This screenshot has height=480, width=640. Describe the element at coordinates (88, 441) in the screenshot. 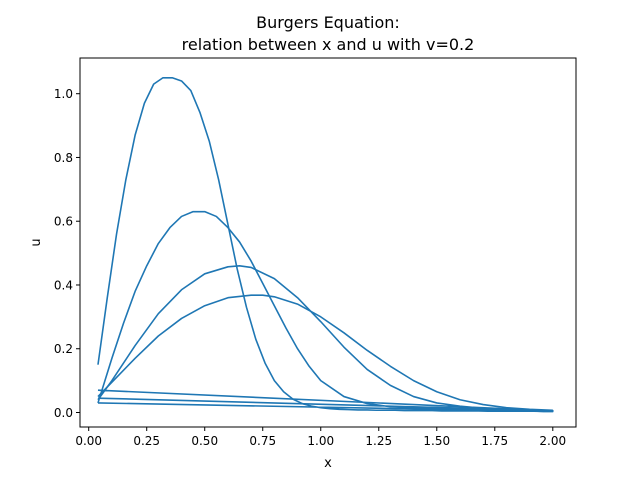

I see `x-tick-label: 0.00` at that location.